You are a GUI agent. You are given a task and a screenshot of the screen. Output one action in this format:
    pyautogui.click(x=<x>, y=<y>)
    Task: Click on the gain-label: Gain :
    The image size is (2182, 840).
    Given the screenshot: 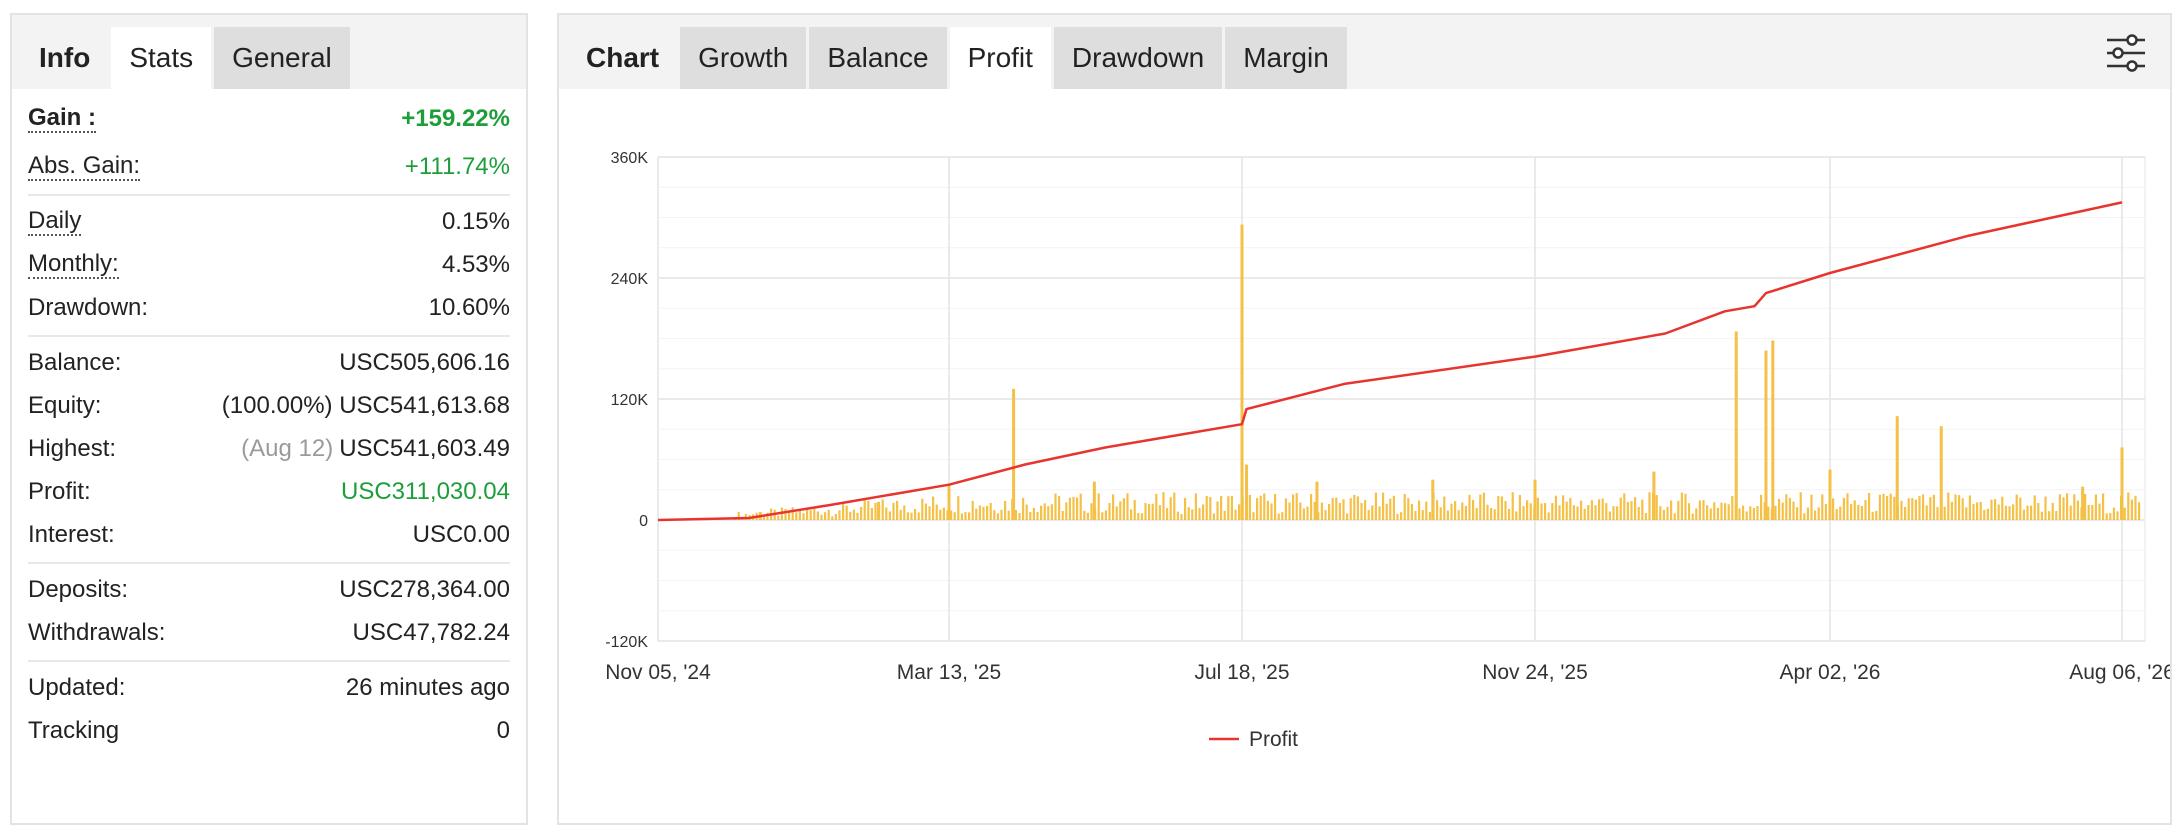 What is the action you would take?
    pyautogui.click(x=62, y=118)
    